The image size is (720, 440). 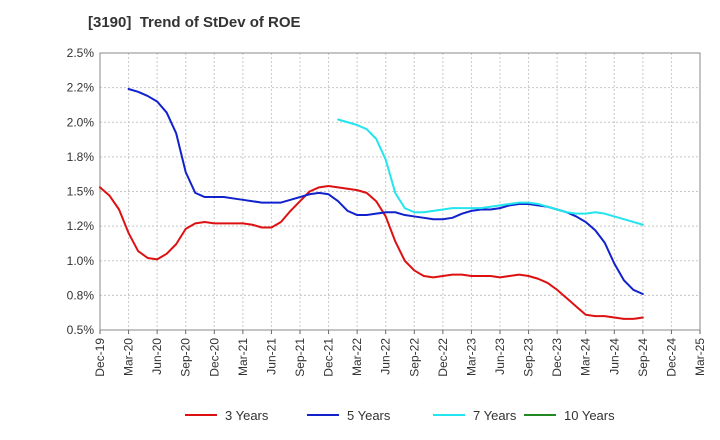 What do you see at coordinates (471, 357) in the screenshot?
I see `x-tick-label: Mar-23` at bounding box center [471, 357].